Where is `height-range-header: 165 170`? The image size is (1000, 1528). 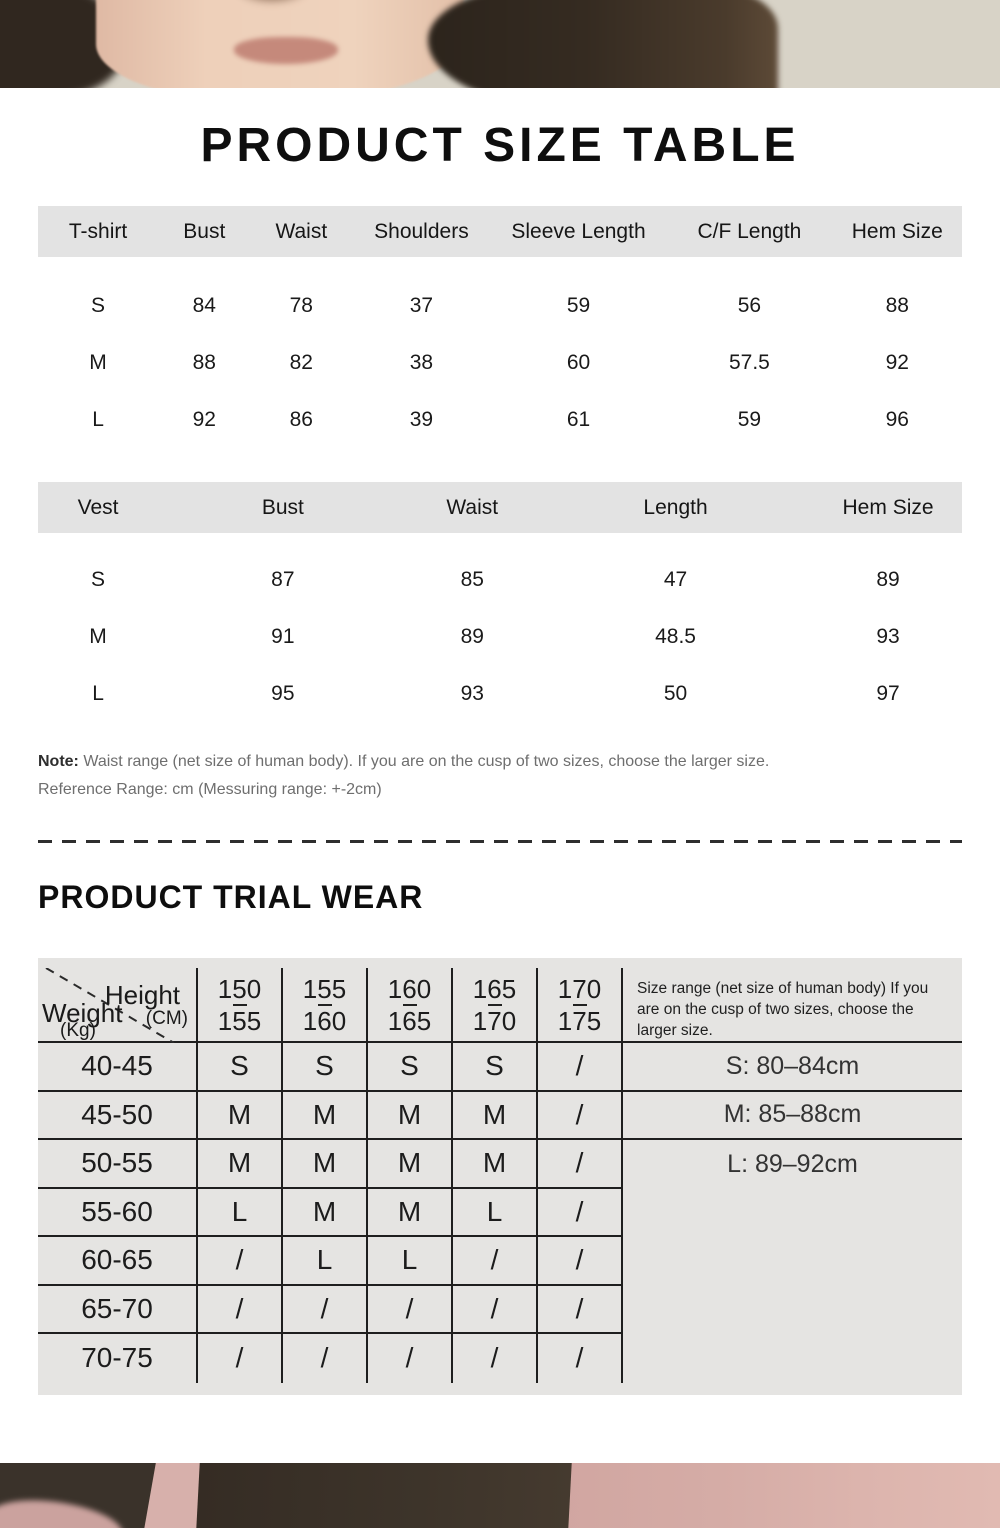
height-range-header: 165 170 is located at coordinates (493, 1005).